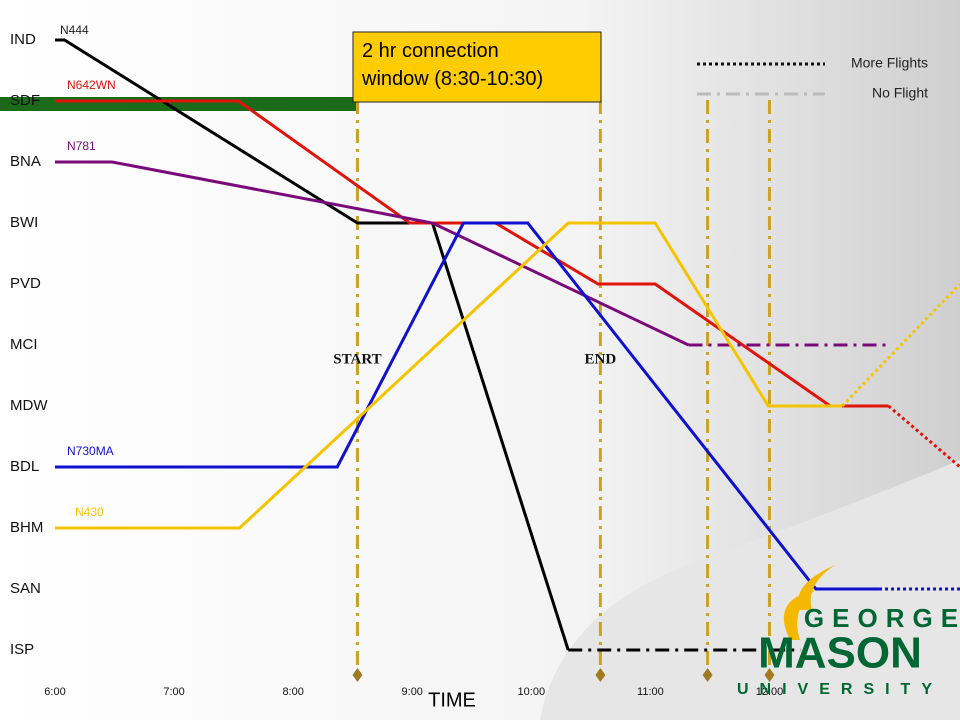 The width and height of the screenshot is (960, 720). I want to click on y-tick-label: MDW, so click(29, 405).